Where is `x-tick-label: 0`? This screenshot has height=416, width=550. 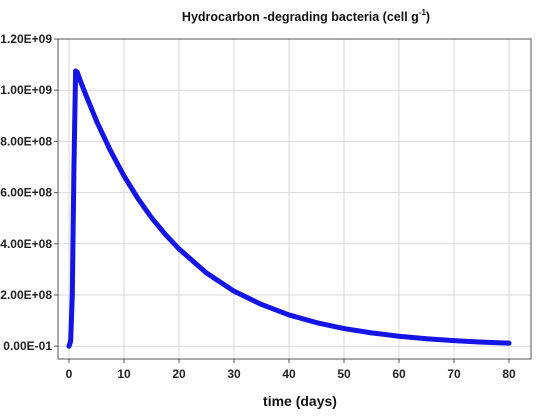
x-tick-label: 0 is located at coordinates (69, 374).